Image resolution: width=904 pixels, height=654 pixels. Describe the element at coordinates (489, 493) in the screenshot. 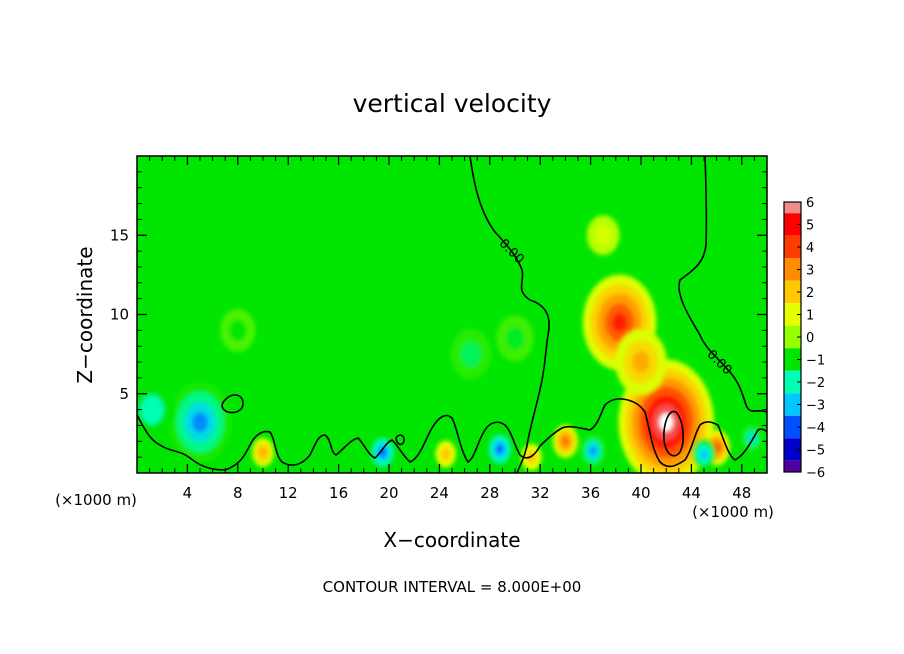

I see `x-tick-label: 28` at that location.